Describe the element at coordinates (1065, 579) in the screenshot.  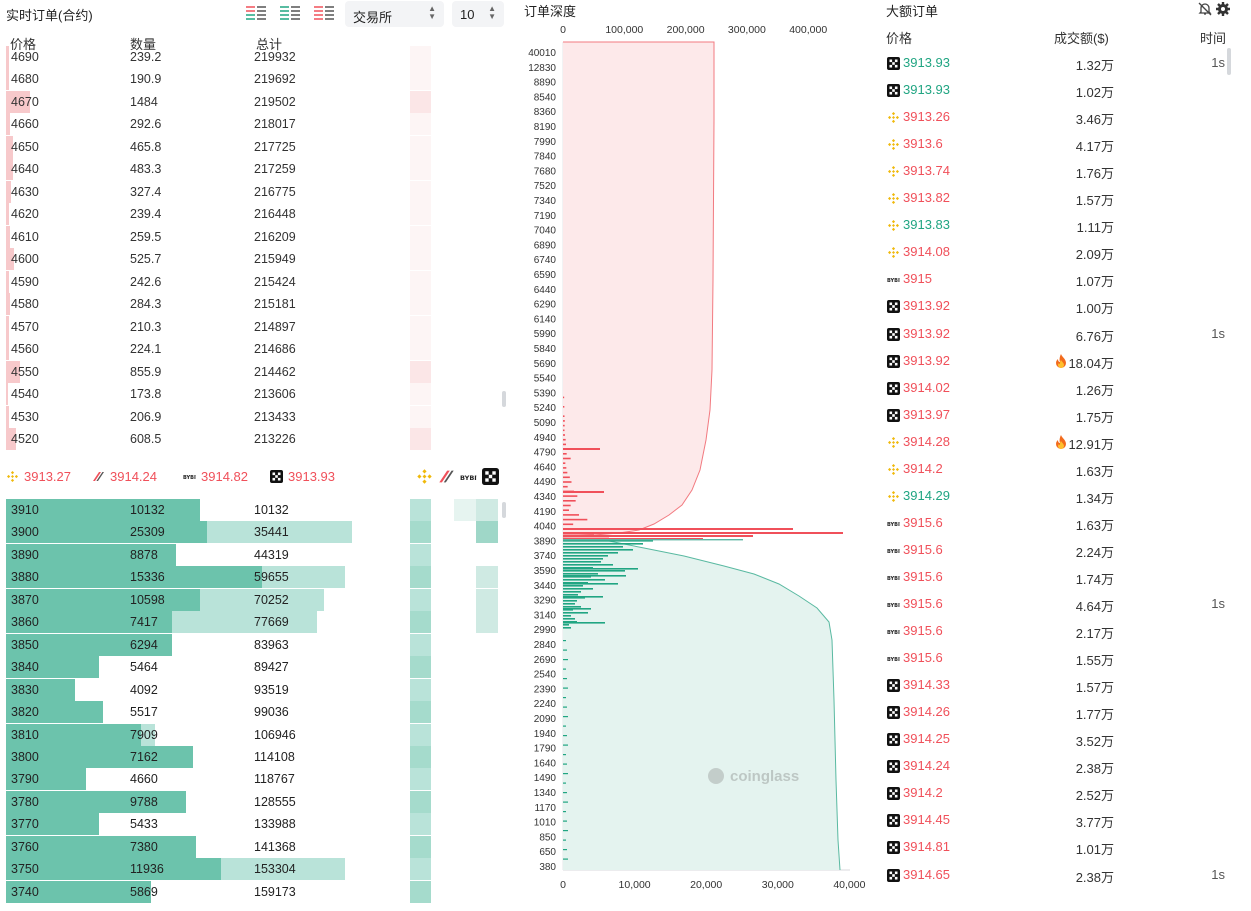
I see `large-order-row: BYBIT3915.6 1.74万` at that location.